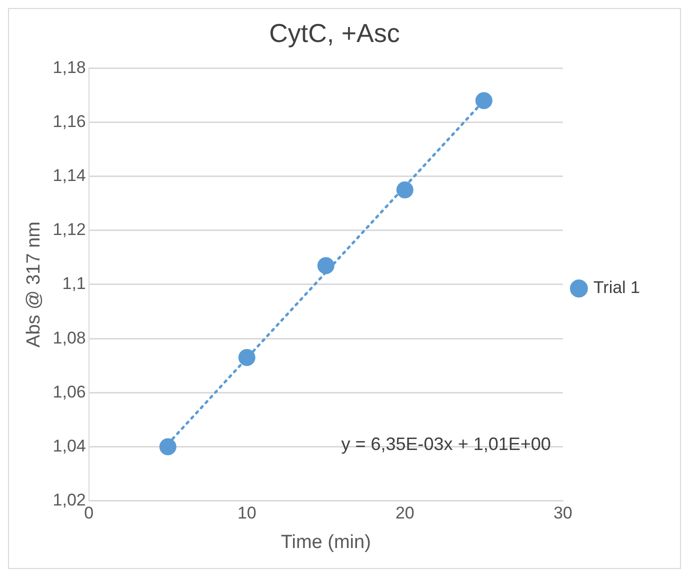  I want to click on chart-title: CytC, +Asc, so click(334, 33).